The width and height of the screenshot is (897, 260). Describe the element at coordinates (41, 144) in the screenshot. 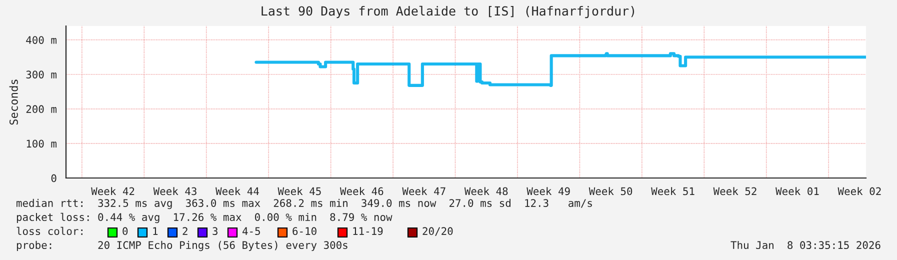

I see `y-tick-label: 100 m` at that location.